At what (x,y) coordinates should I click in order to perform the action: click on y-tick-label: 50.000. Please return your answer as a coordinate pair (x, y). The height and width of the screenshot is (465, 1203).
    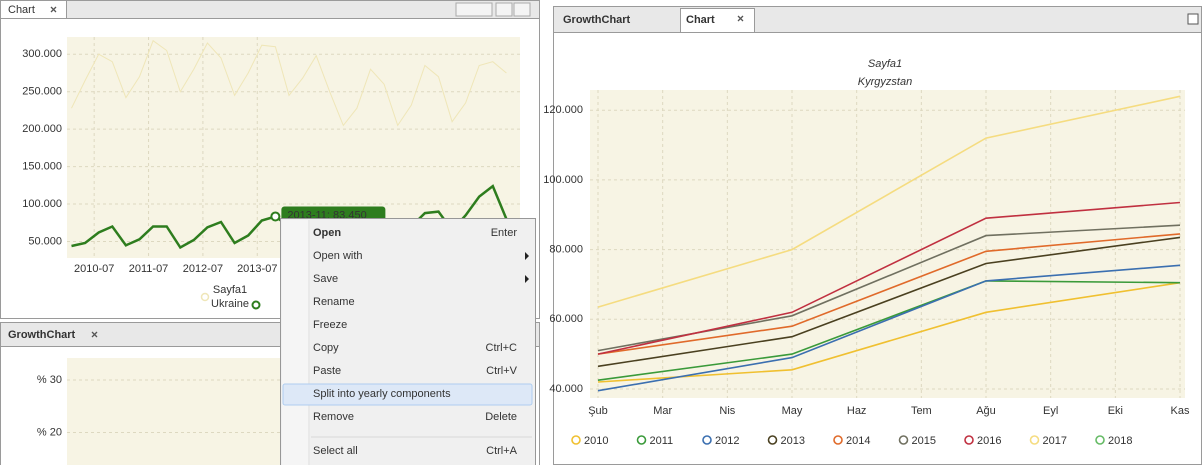
    Looking at the image, I should click on (45, 241).